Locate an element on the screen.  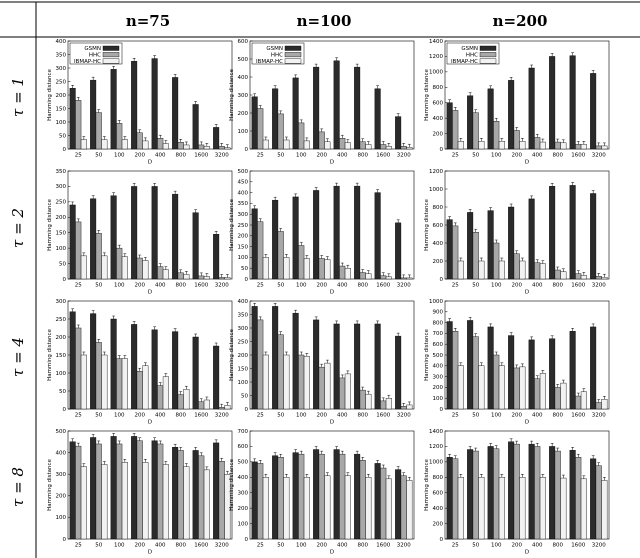
legend-swatch is located at coordinates (293, 61).